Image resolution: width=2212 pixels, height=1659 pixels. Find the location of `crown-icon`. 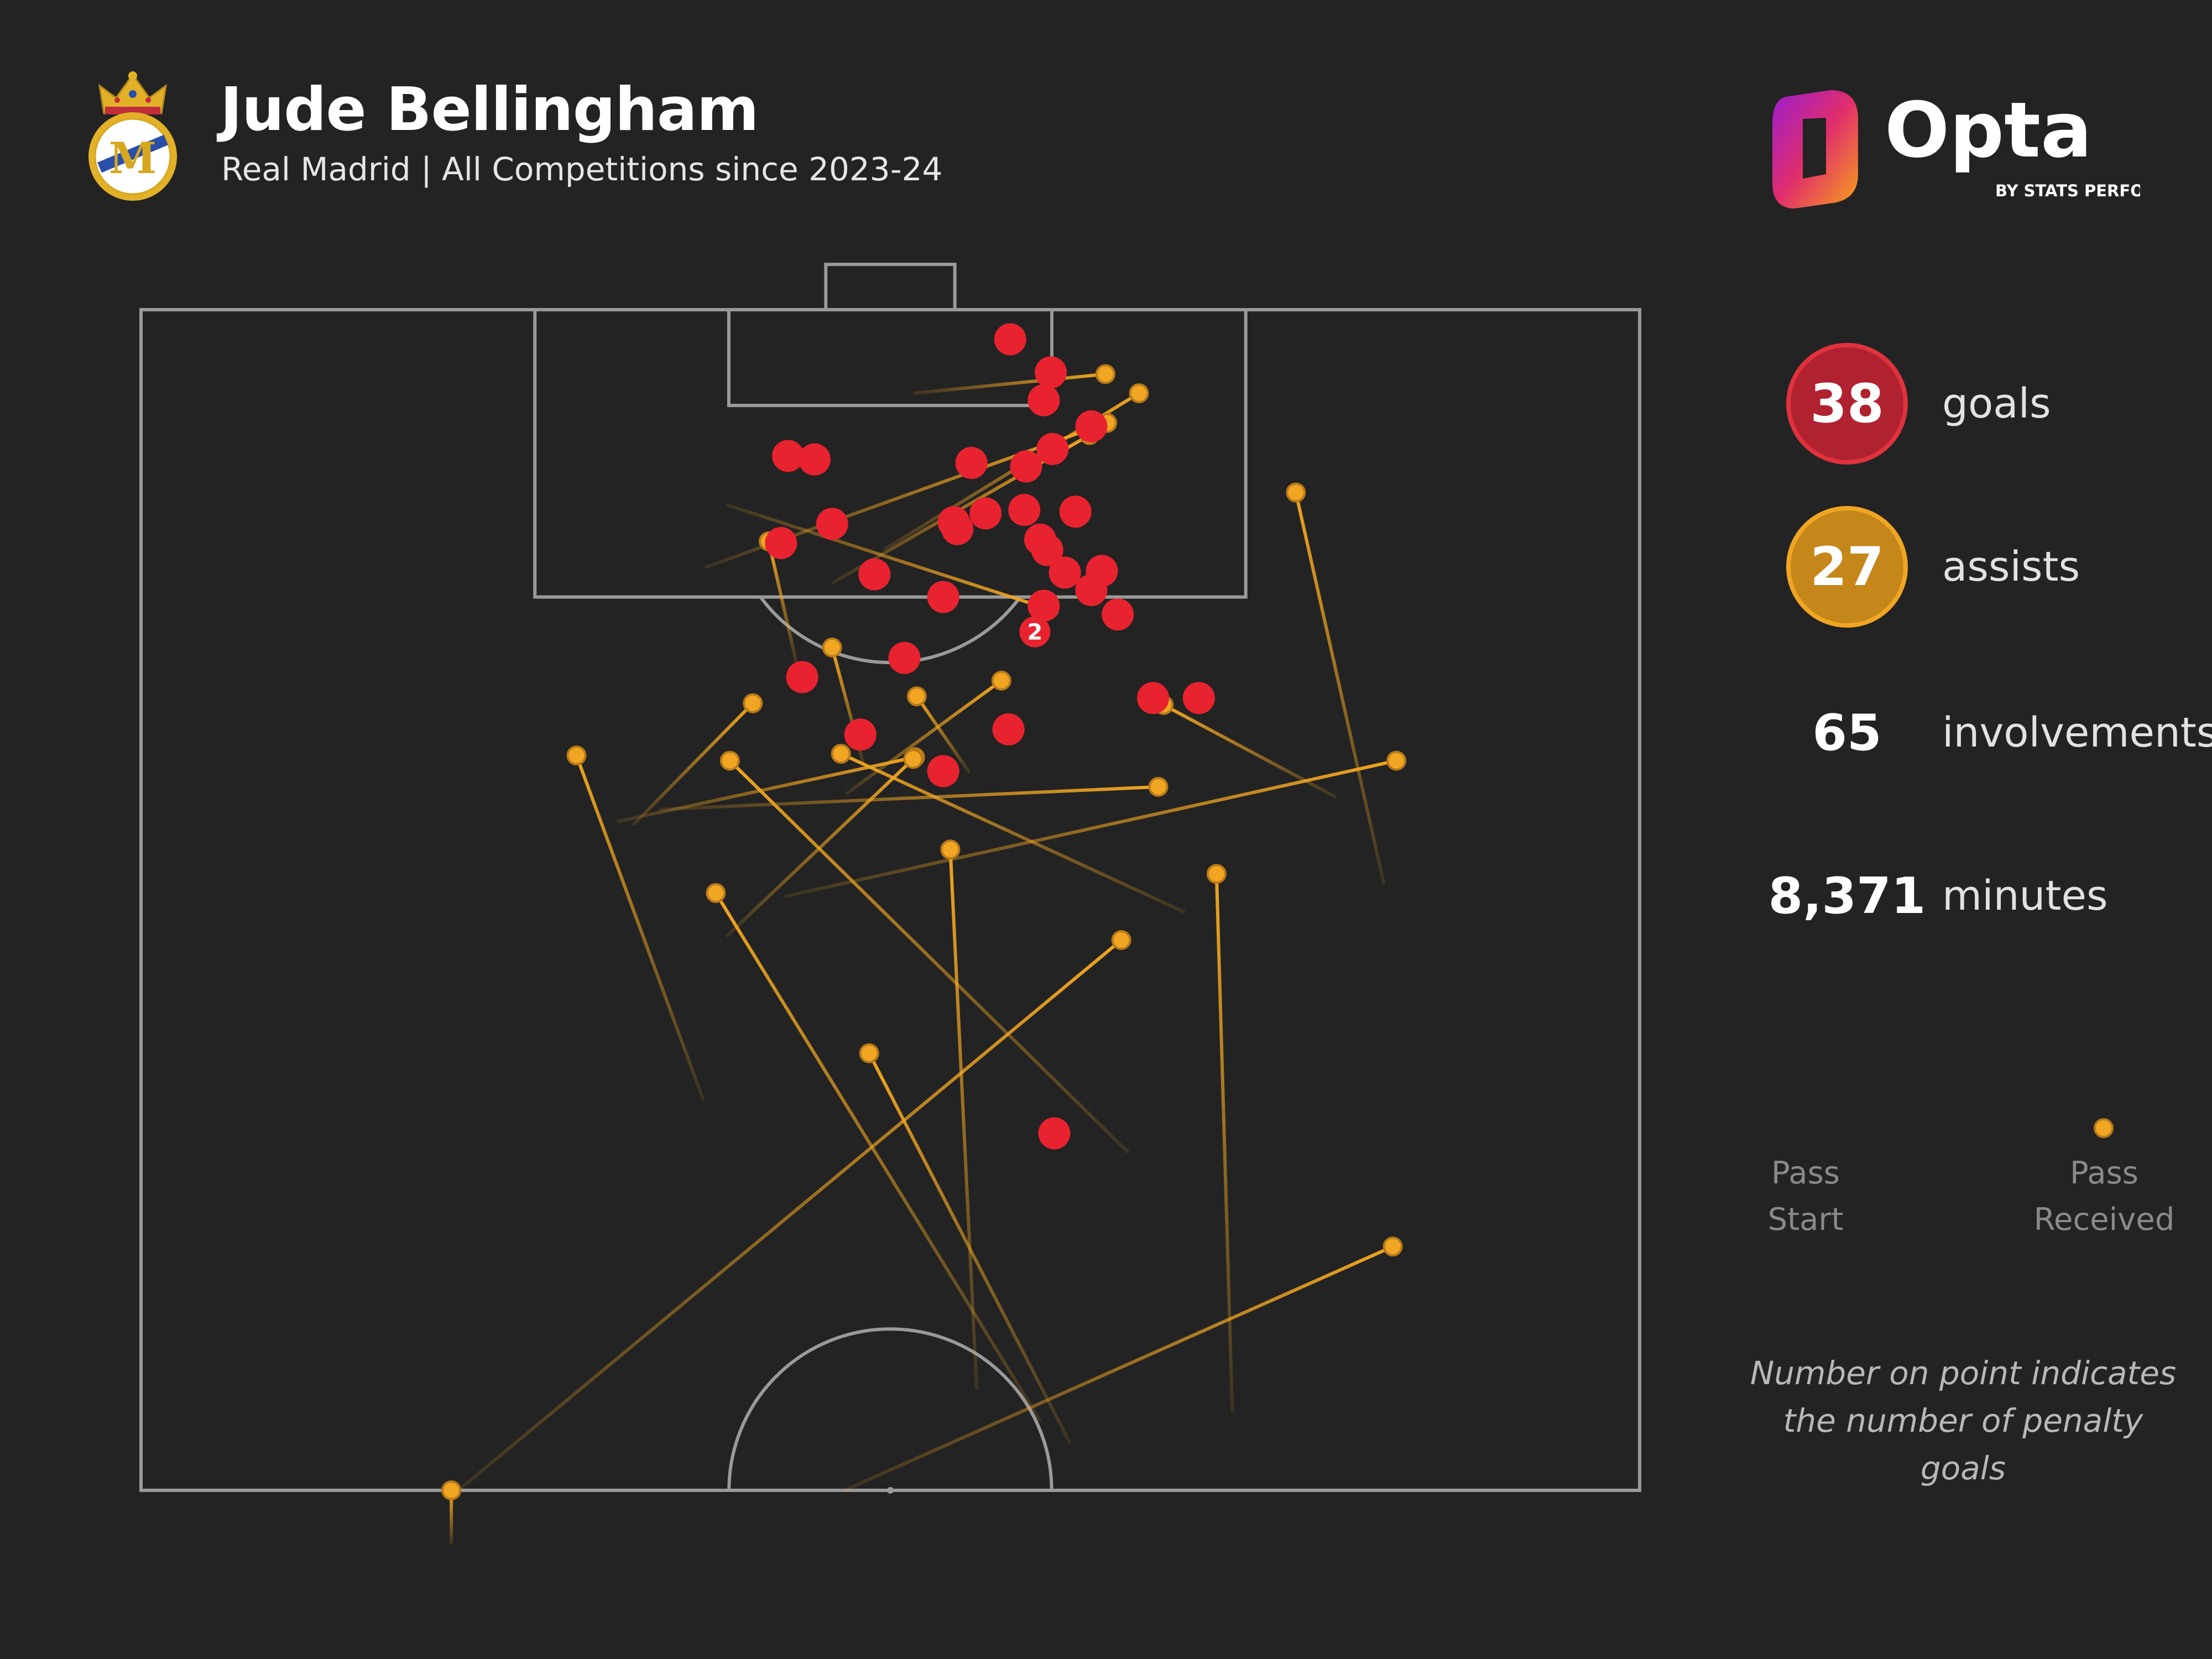

crown-icon is located at coordinates (133, 92).